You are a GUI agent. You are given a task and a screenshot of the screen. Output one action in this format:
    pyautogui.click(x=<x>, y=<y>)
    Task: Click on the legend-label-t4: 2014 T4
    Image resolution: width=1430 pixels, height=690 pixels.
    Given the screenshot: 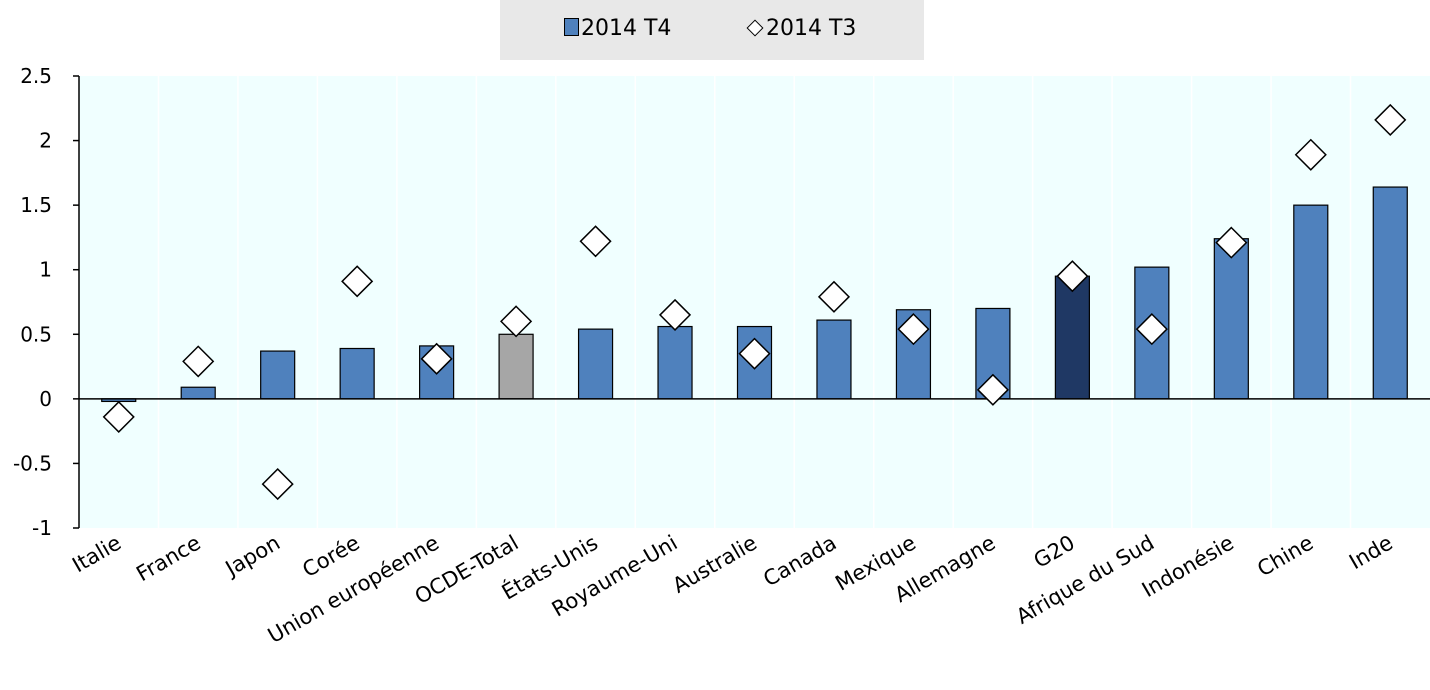 What is the action you would take?
    pyautogui.click(x=626, y=28)
    